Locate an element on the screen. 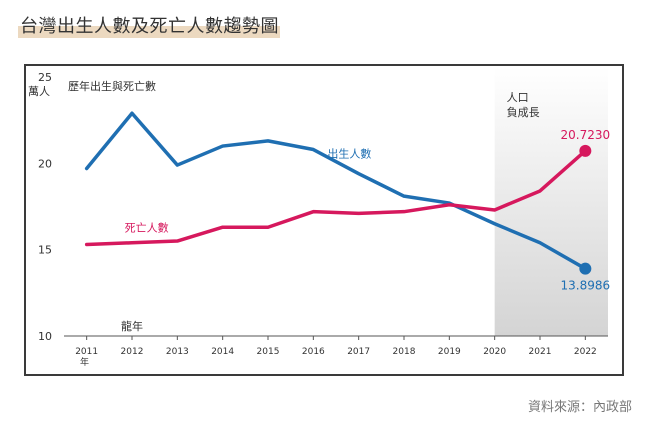 The width and height of the screenshot is (656, 426). x-tick-label: 2011 is located at coordinates (86, 352).